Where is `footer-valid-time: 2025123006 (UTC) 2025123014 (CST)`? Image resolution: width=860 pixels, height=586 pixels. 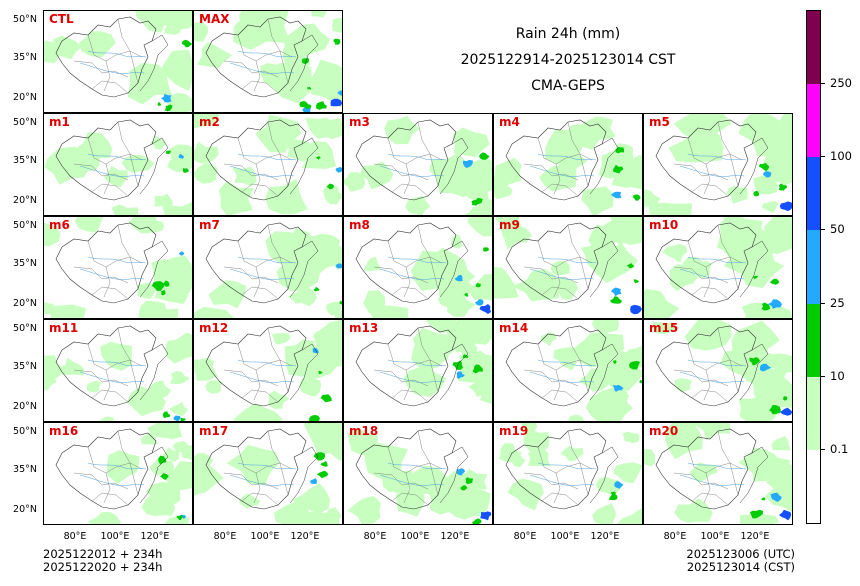 footer-valid-time: 2025123006 (UTC) 2025123014 (CST) is located at coordinates (737, 561).